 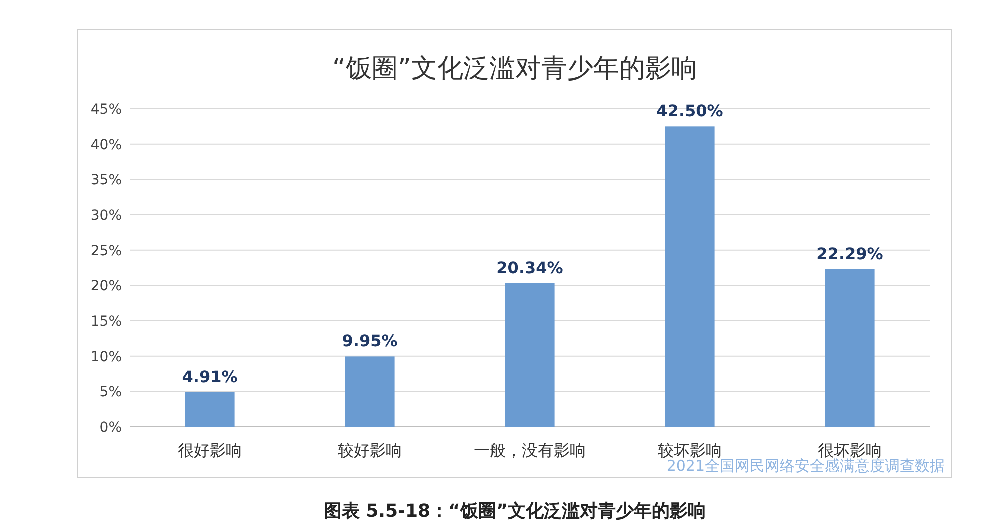 I want to click on y-tick-label: 20%, so click(x=106, y=286).